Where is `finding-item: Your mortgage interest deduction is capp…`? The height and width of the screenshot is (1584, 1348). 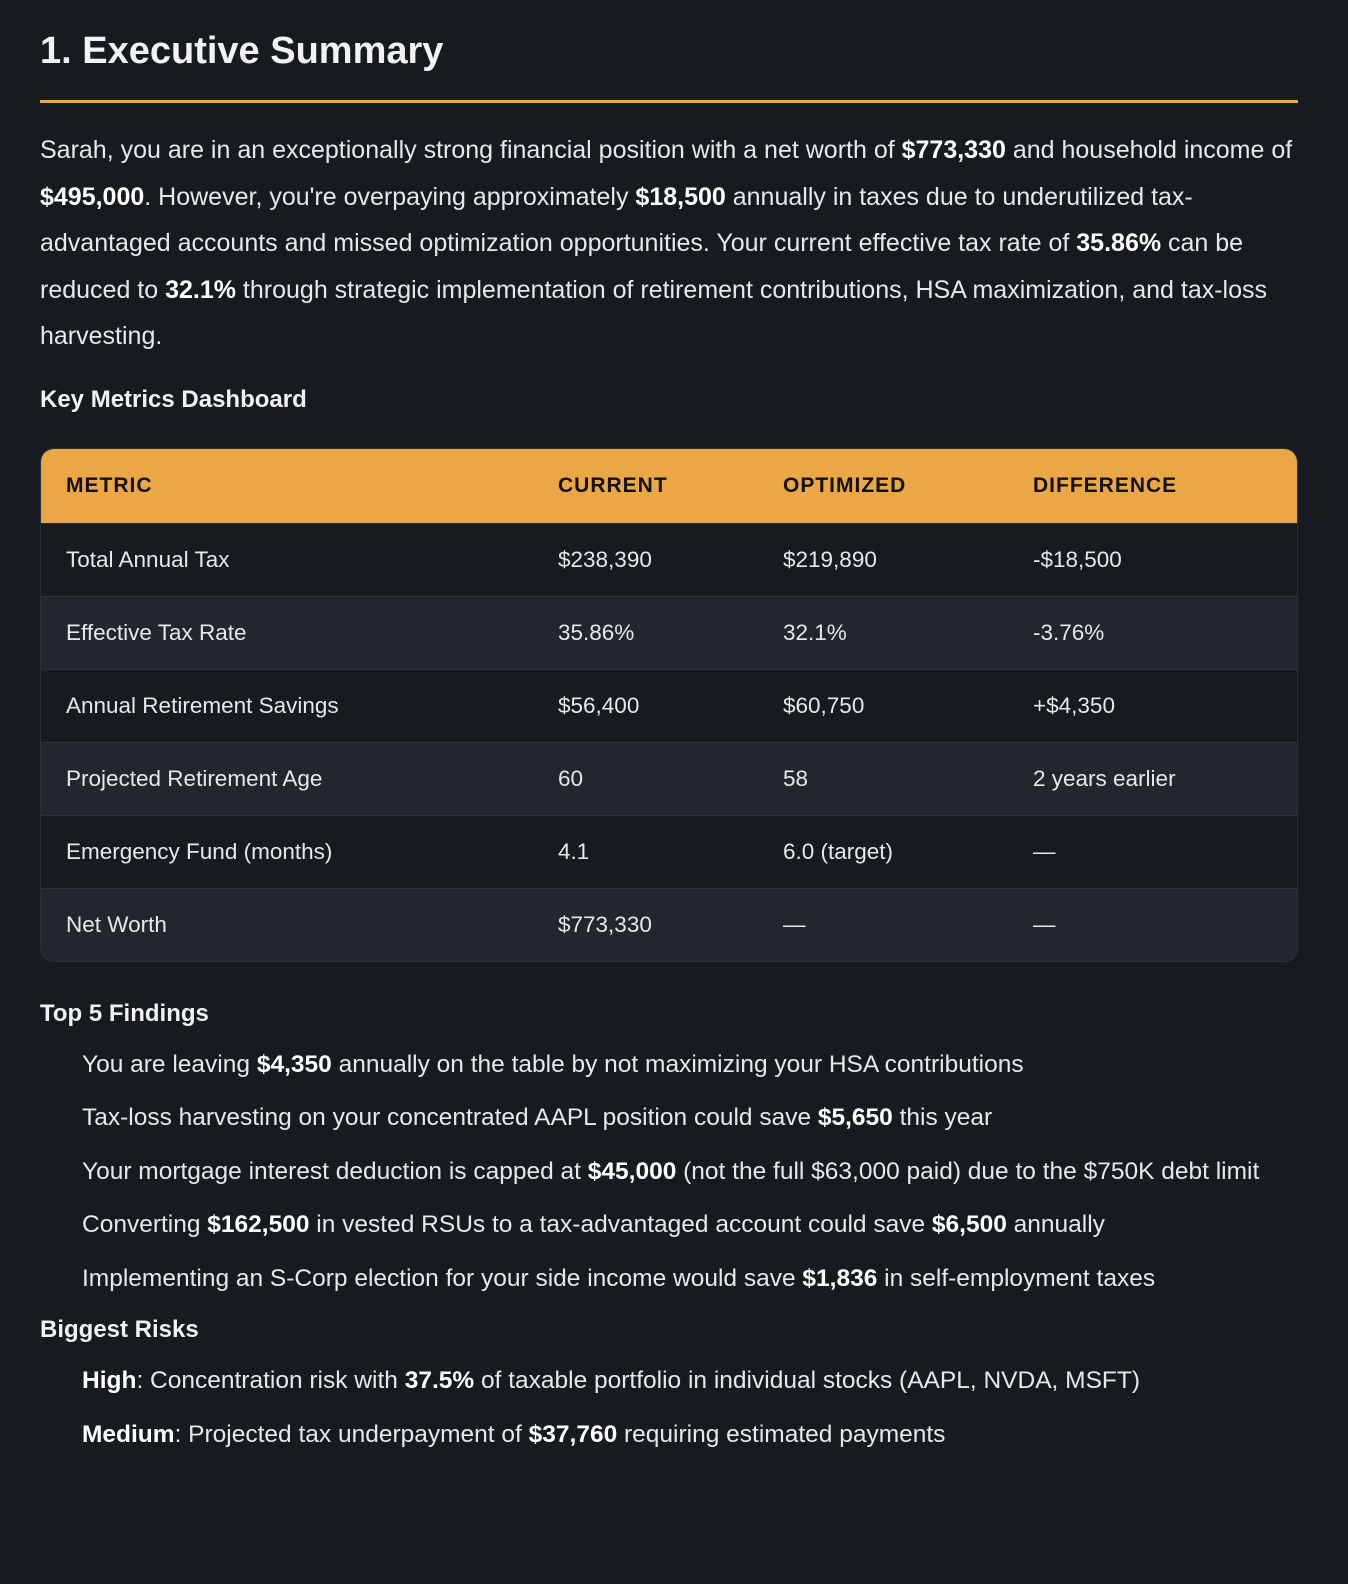
finding-item: Your mortgage interest deduction is capp… is located at coordinates (690, 1172).